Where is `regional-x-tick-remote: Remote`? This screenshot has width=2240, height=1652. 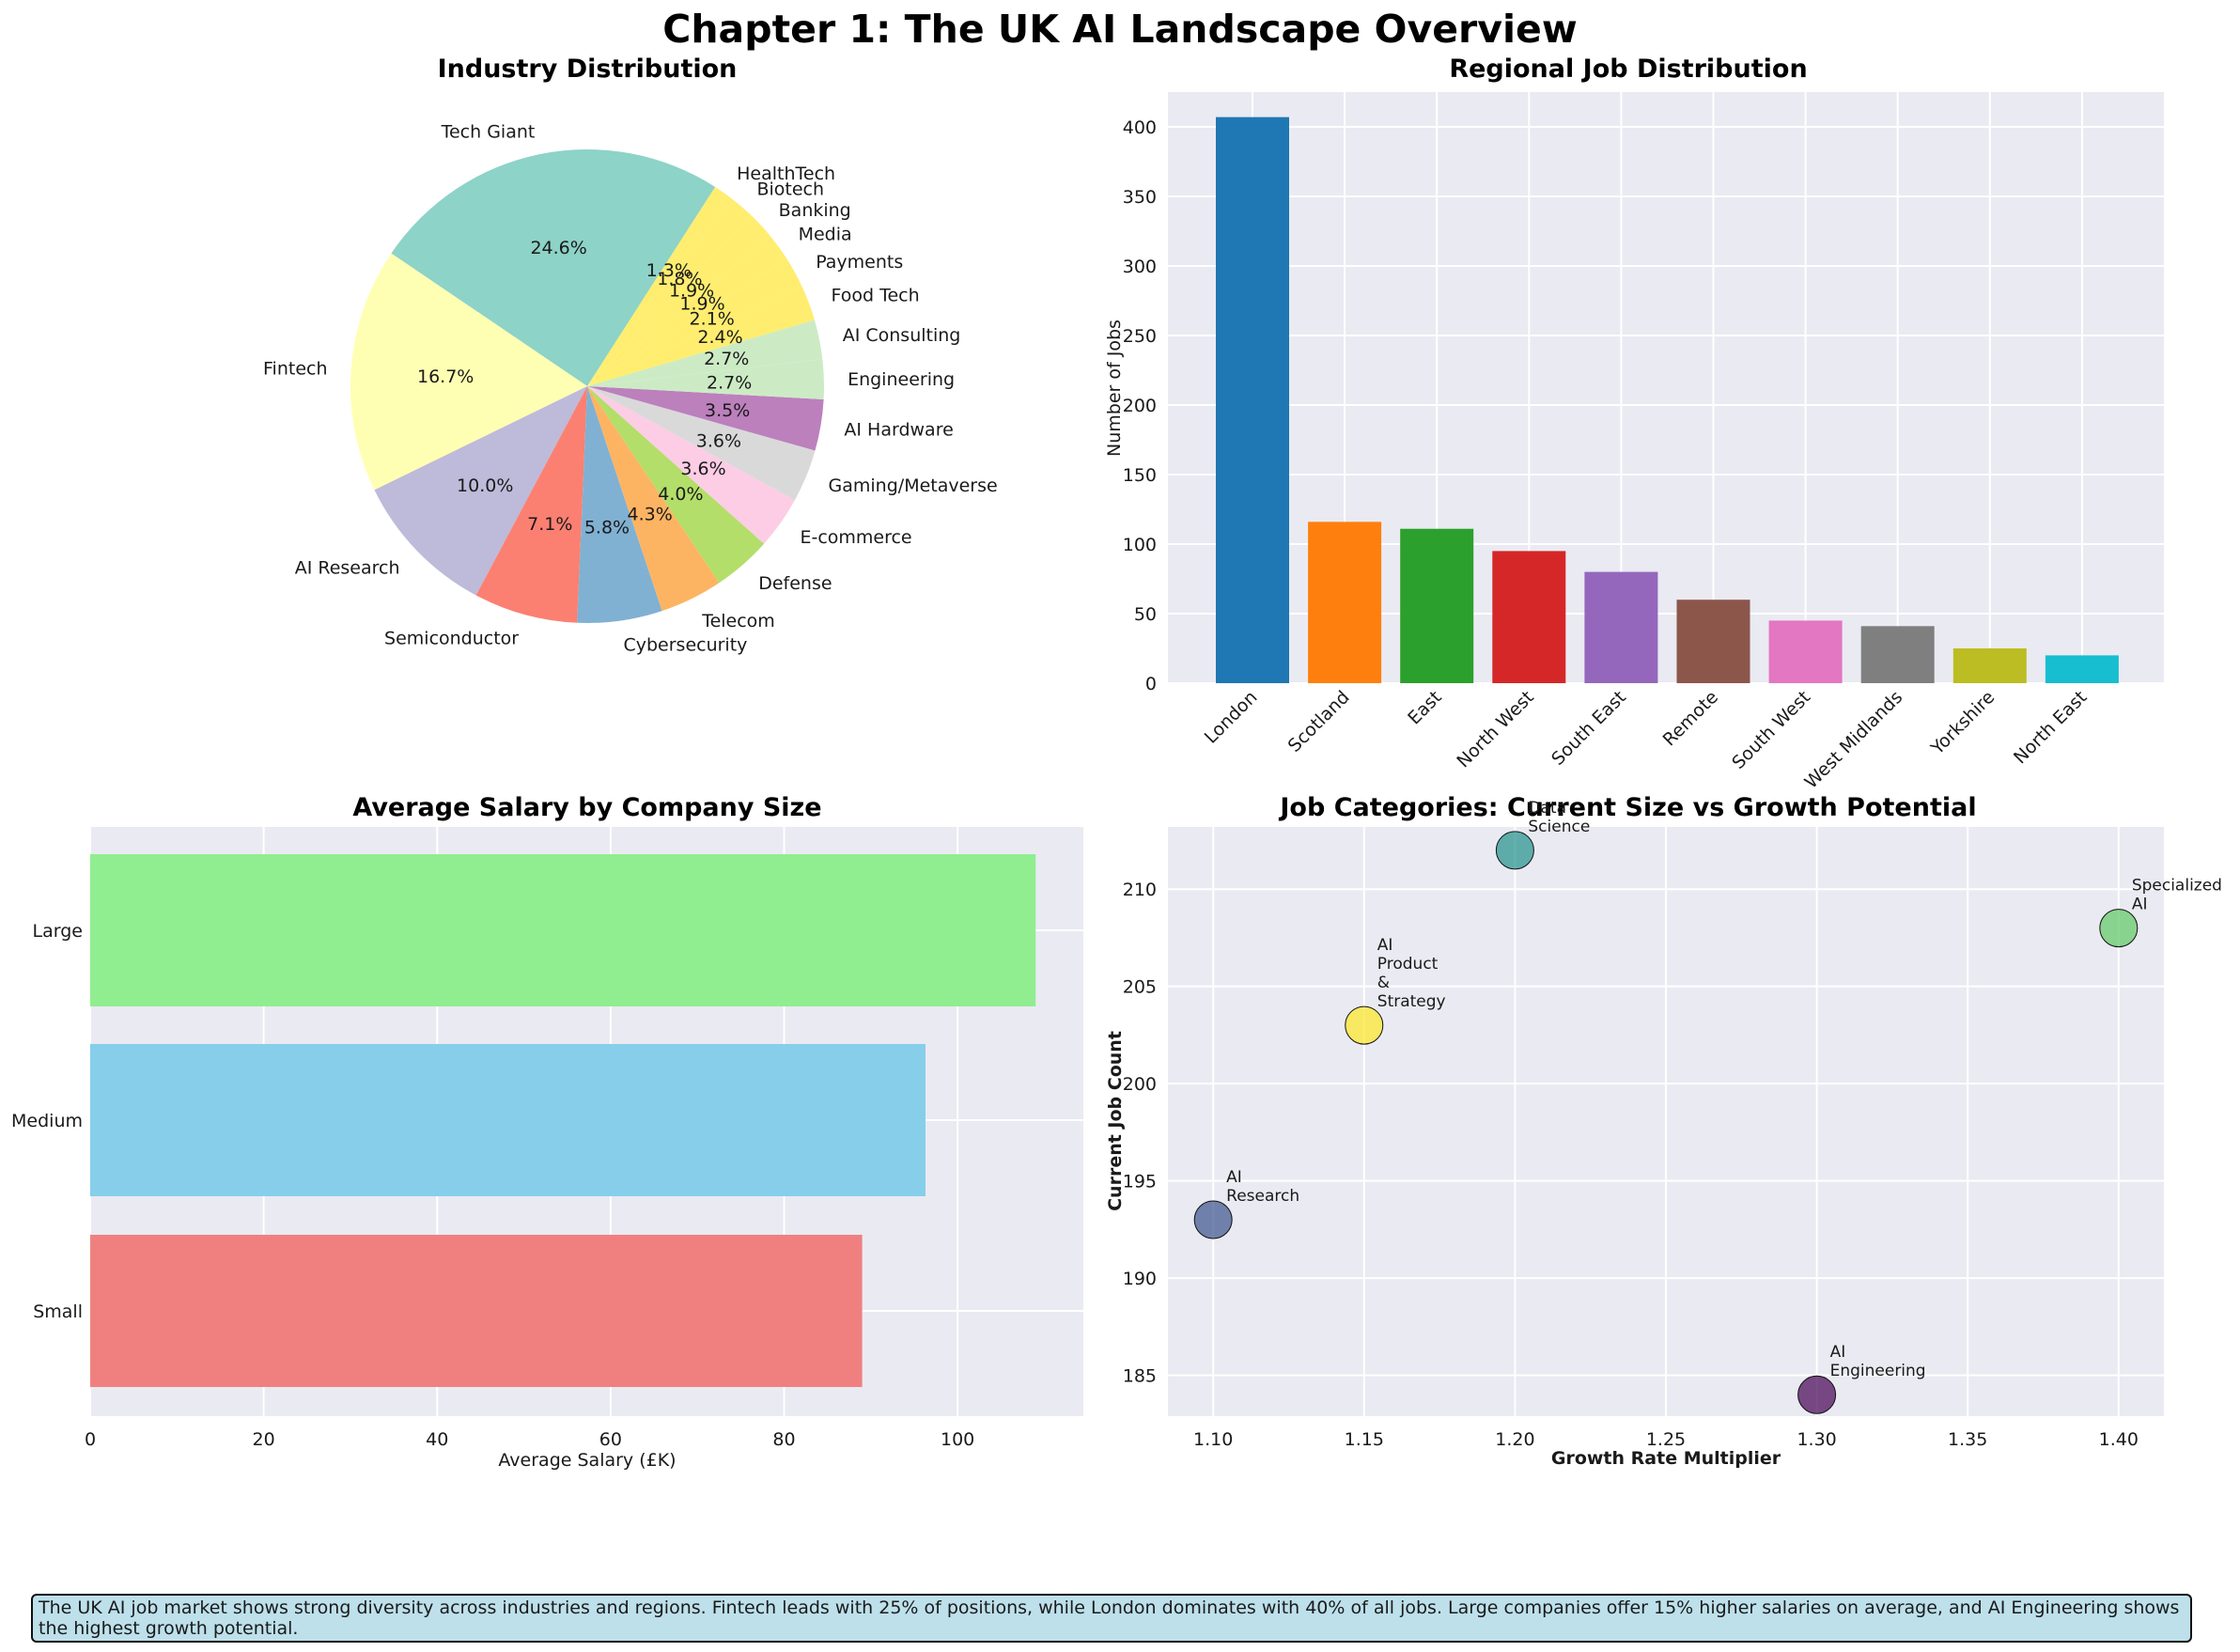
regional-x-tick-remote: Remote is located at coordinates (1690, 718).